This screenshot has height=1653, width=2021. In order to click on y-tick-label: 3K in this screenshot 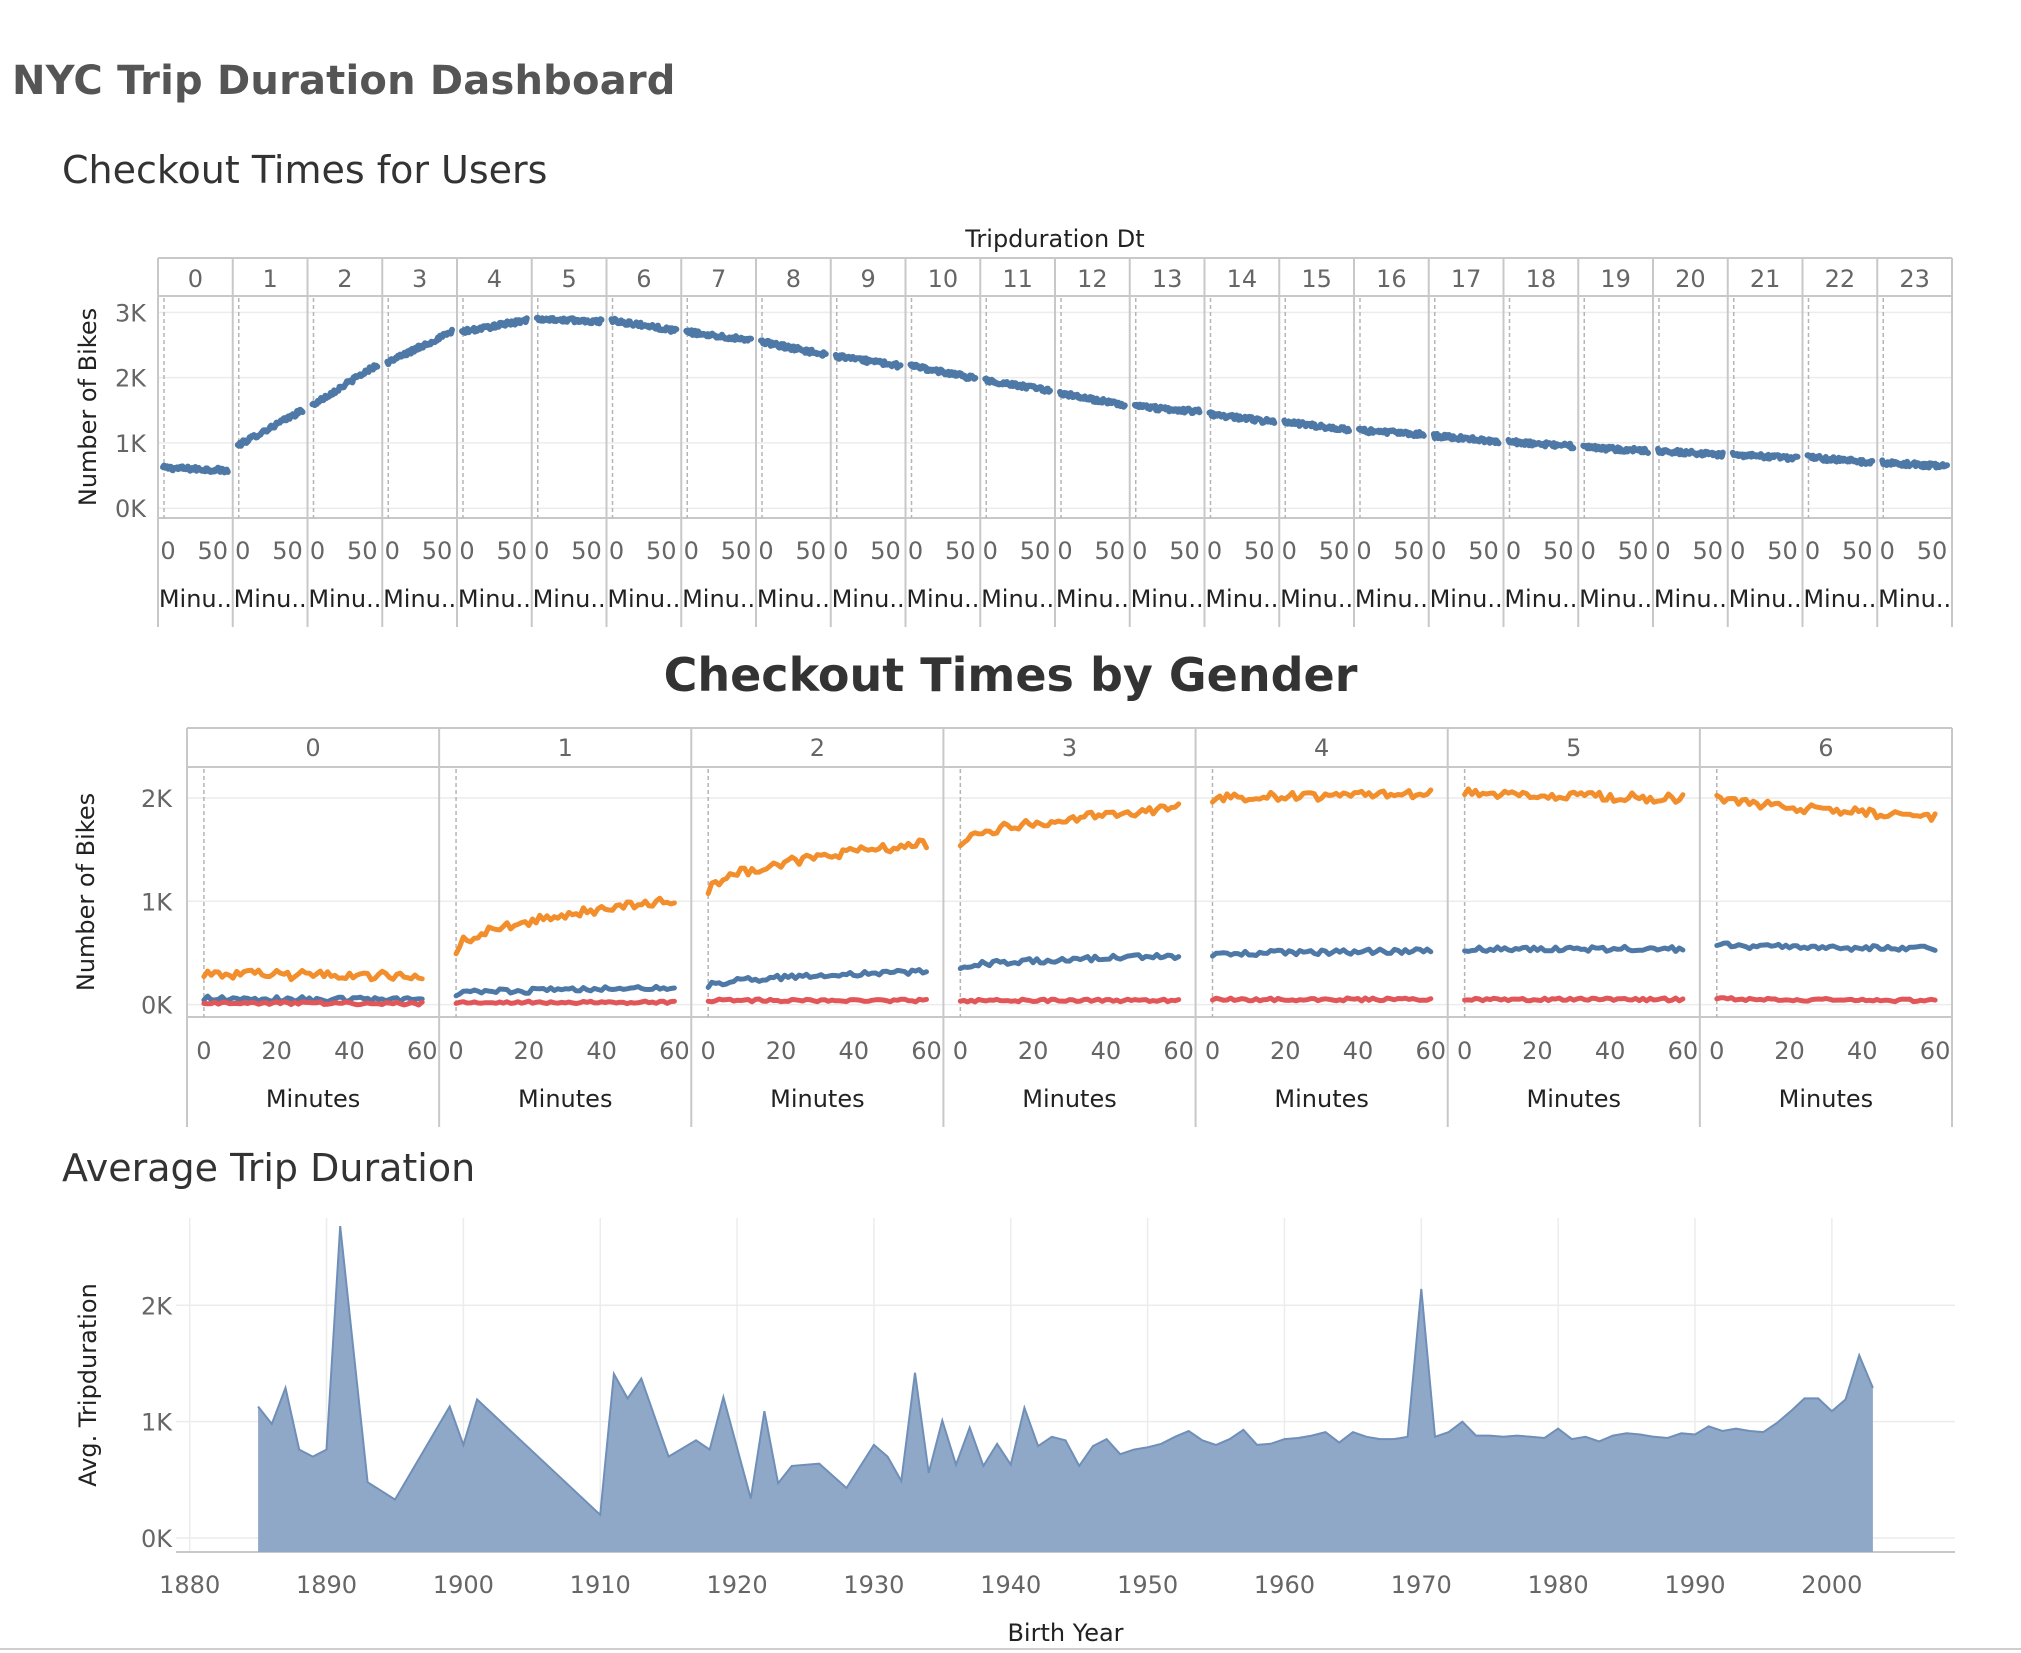, I will do `click(131, 313)`.